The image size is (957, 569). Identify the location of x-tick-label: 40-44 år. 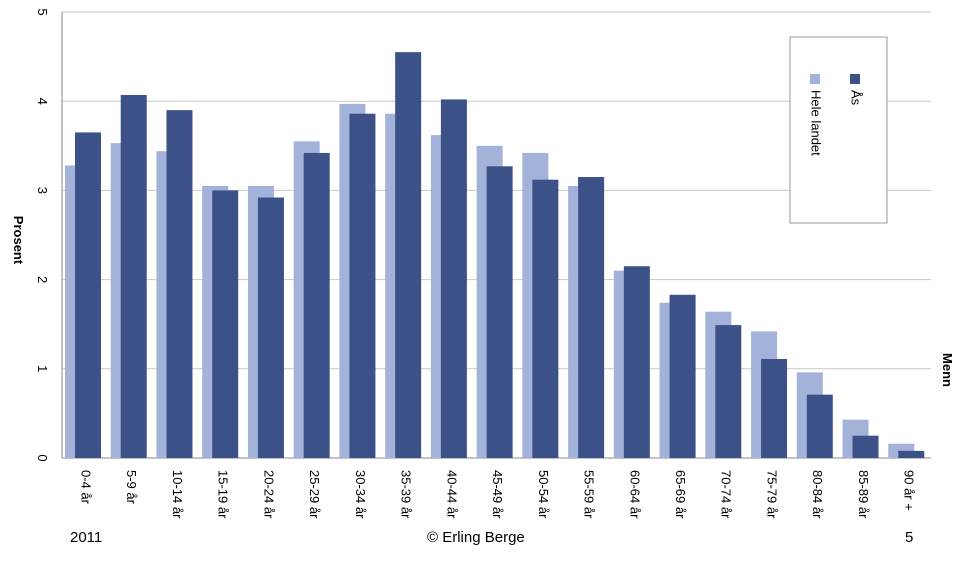
(451, 494).